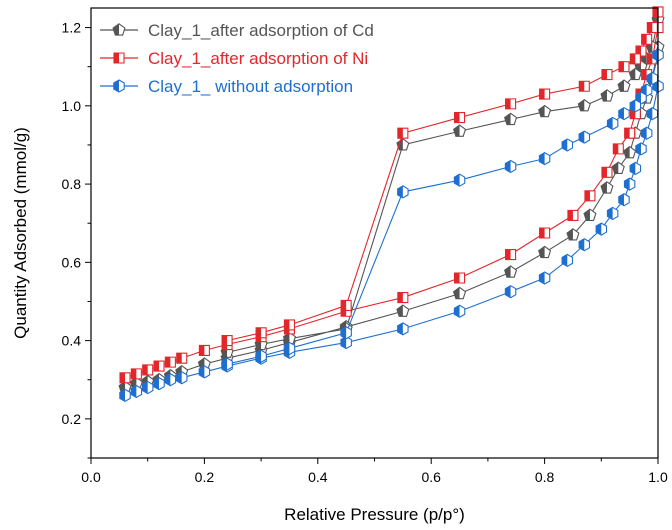  Describe the element at coordinates (72, 262) in the screenshot. I see `y-tick-label: 0.6` at that location.